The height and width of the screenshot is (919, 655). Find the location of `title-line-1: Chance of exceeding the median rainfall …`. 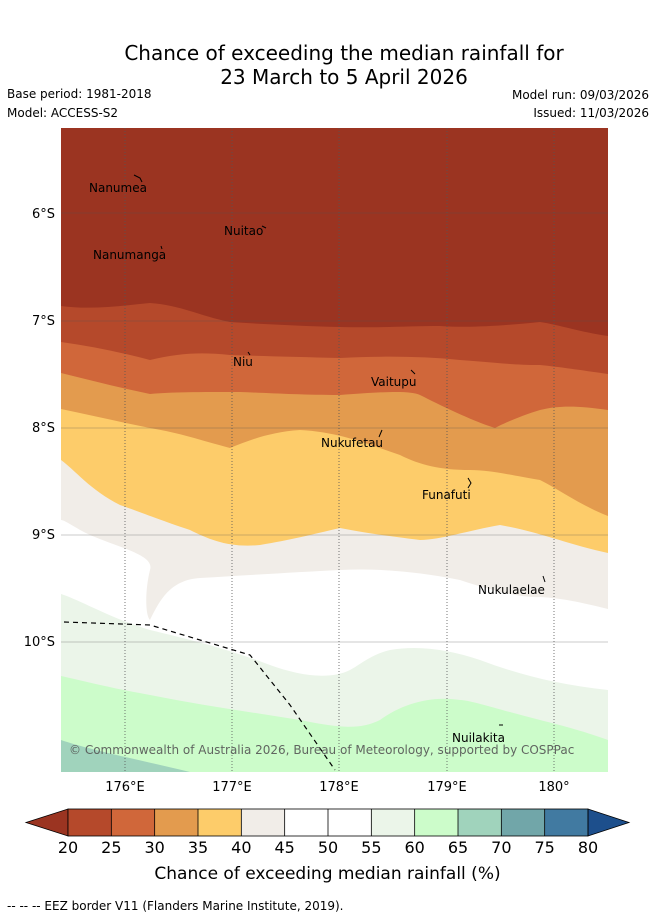

title-line-1: Chance of exceeding the median rainfall … is located at coordinates (344, 53).